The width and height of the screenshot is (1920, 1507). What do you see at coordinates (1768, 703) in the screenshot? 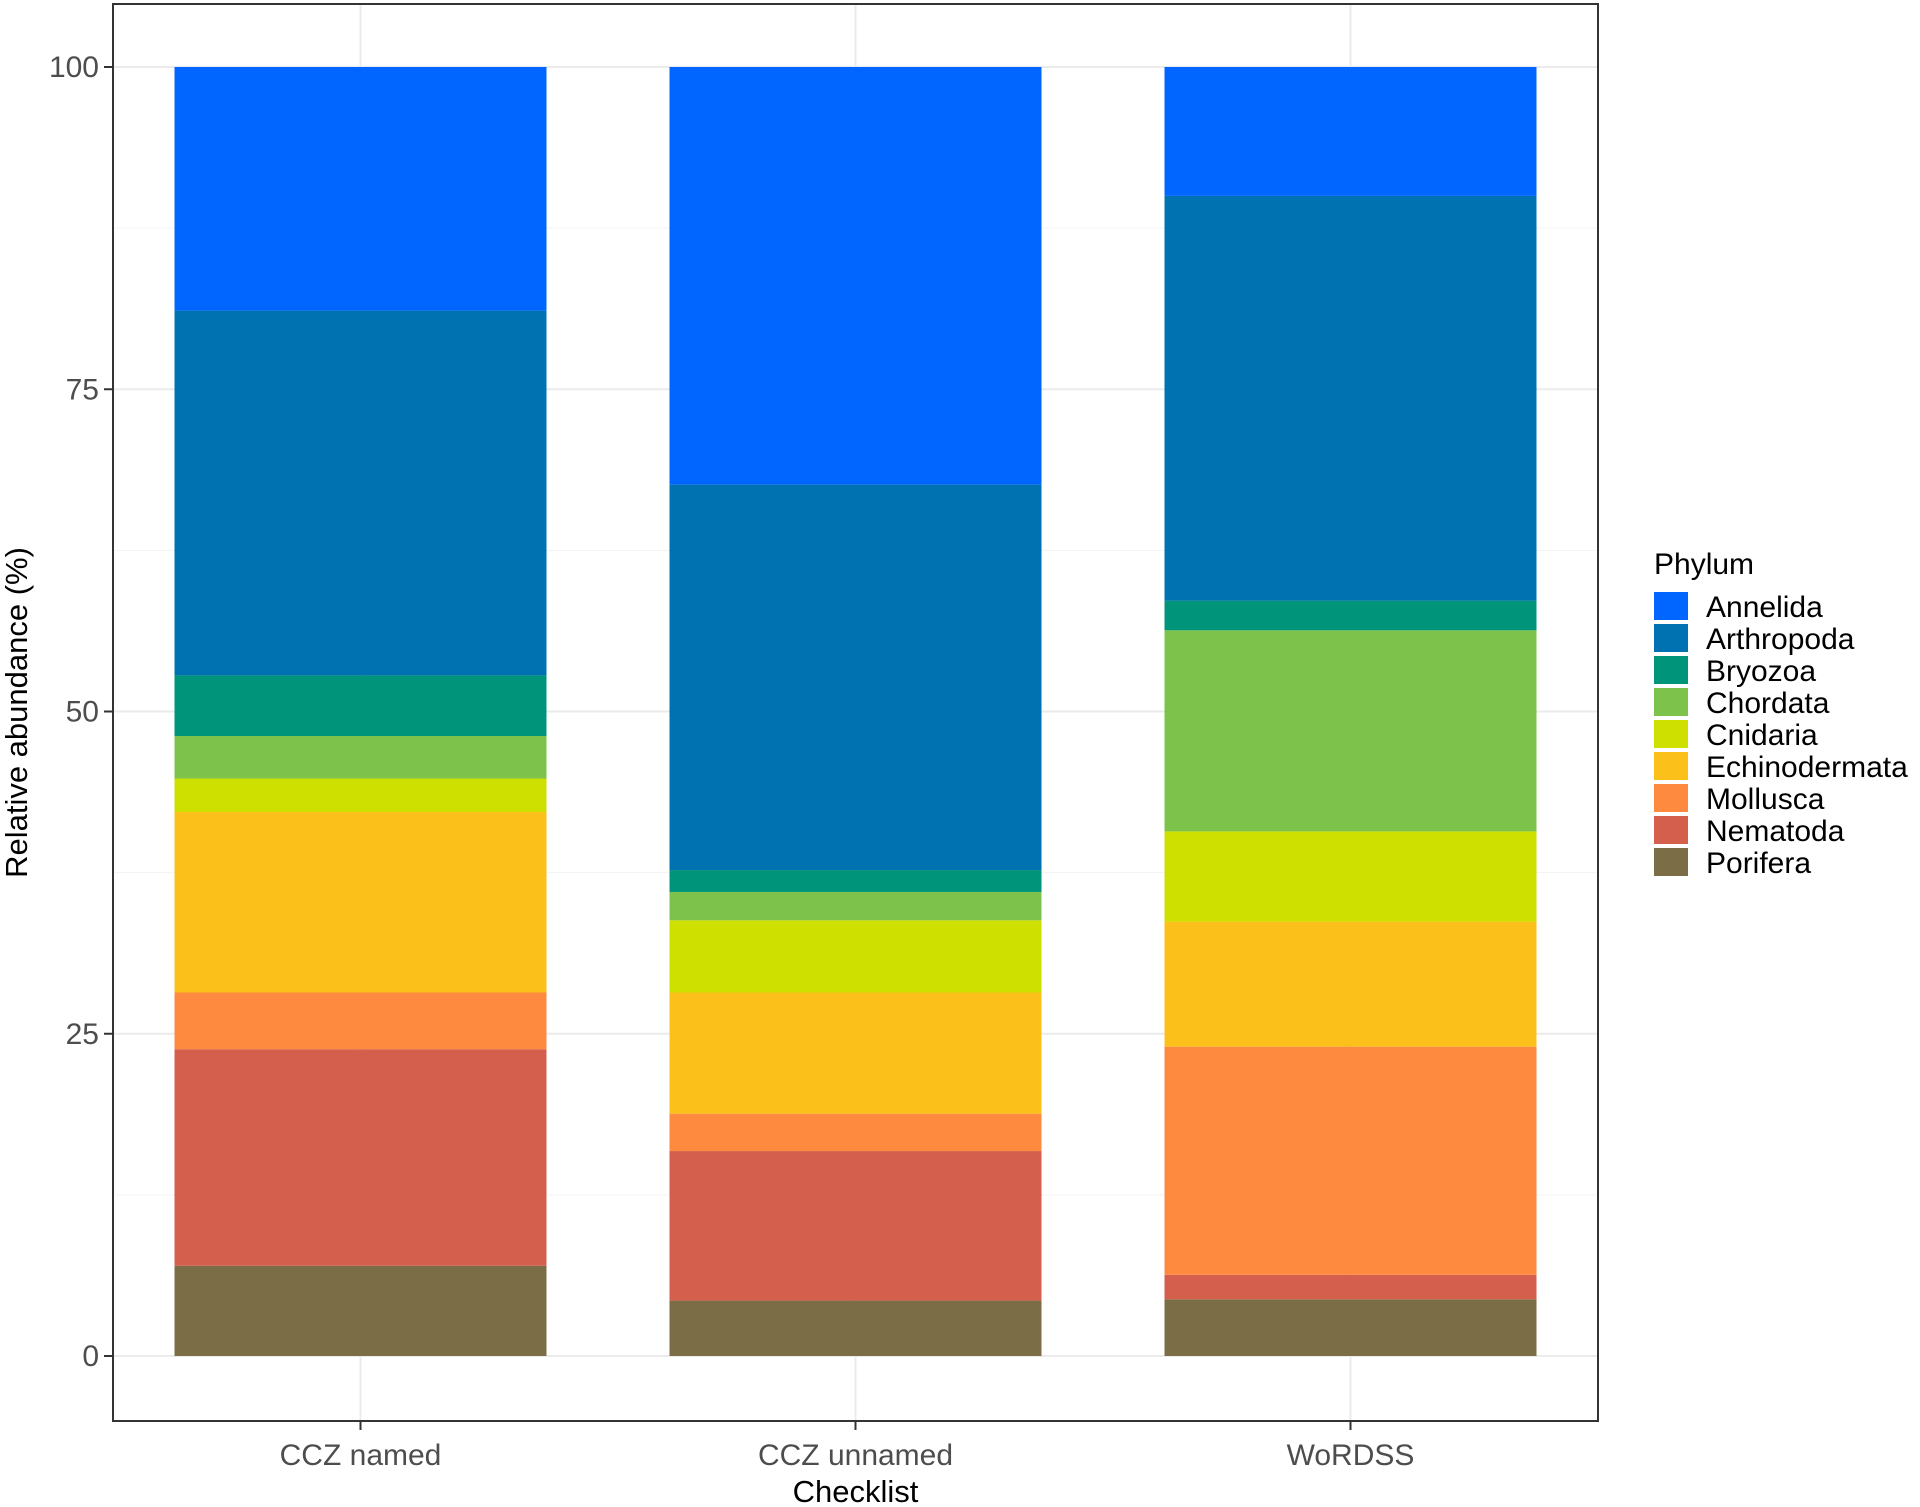
I see `legend-label: Chordata` at bounding box center [1768, 703].